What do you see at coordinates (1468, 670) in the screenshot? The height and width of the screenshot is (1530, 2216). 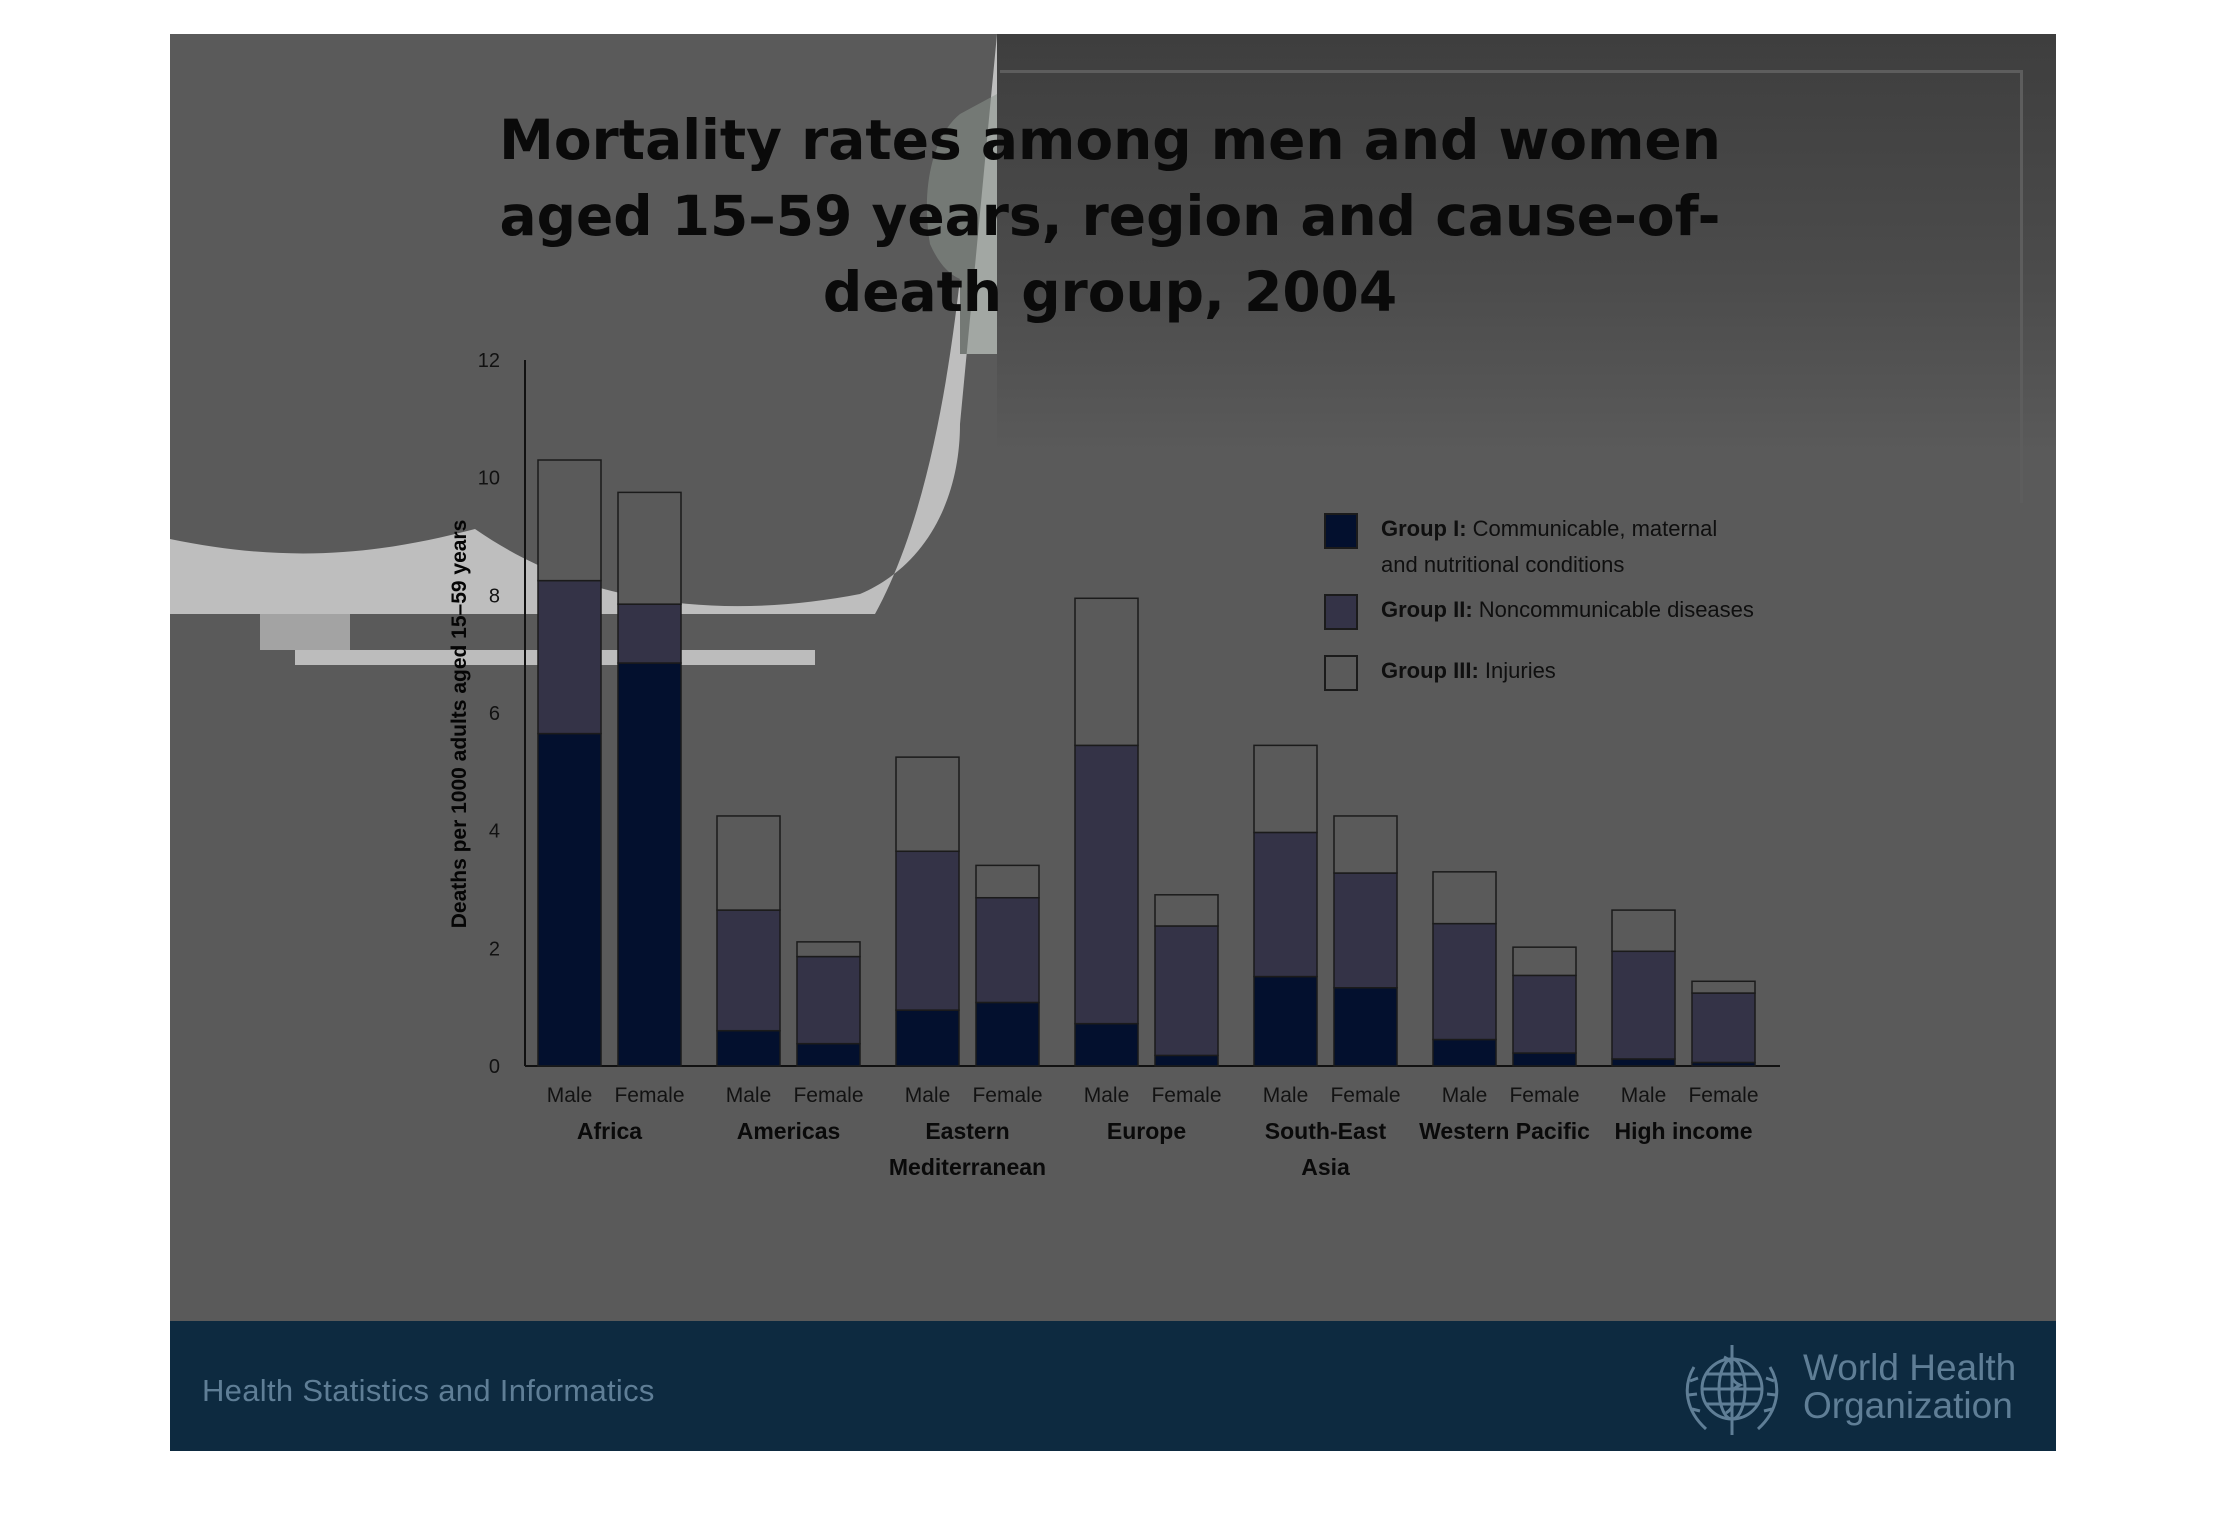 I see `legend-label: Group III: Injuries` at bounding box center [1468, 670].